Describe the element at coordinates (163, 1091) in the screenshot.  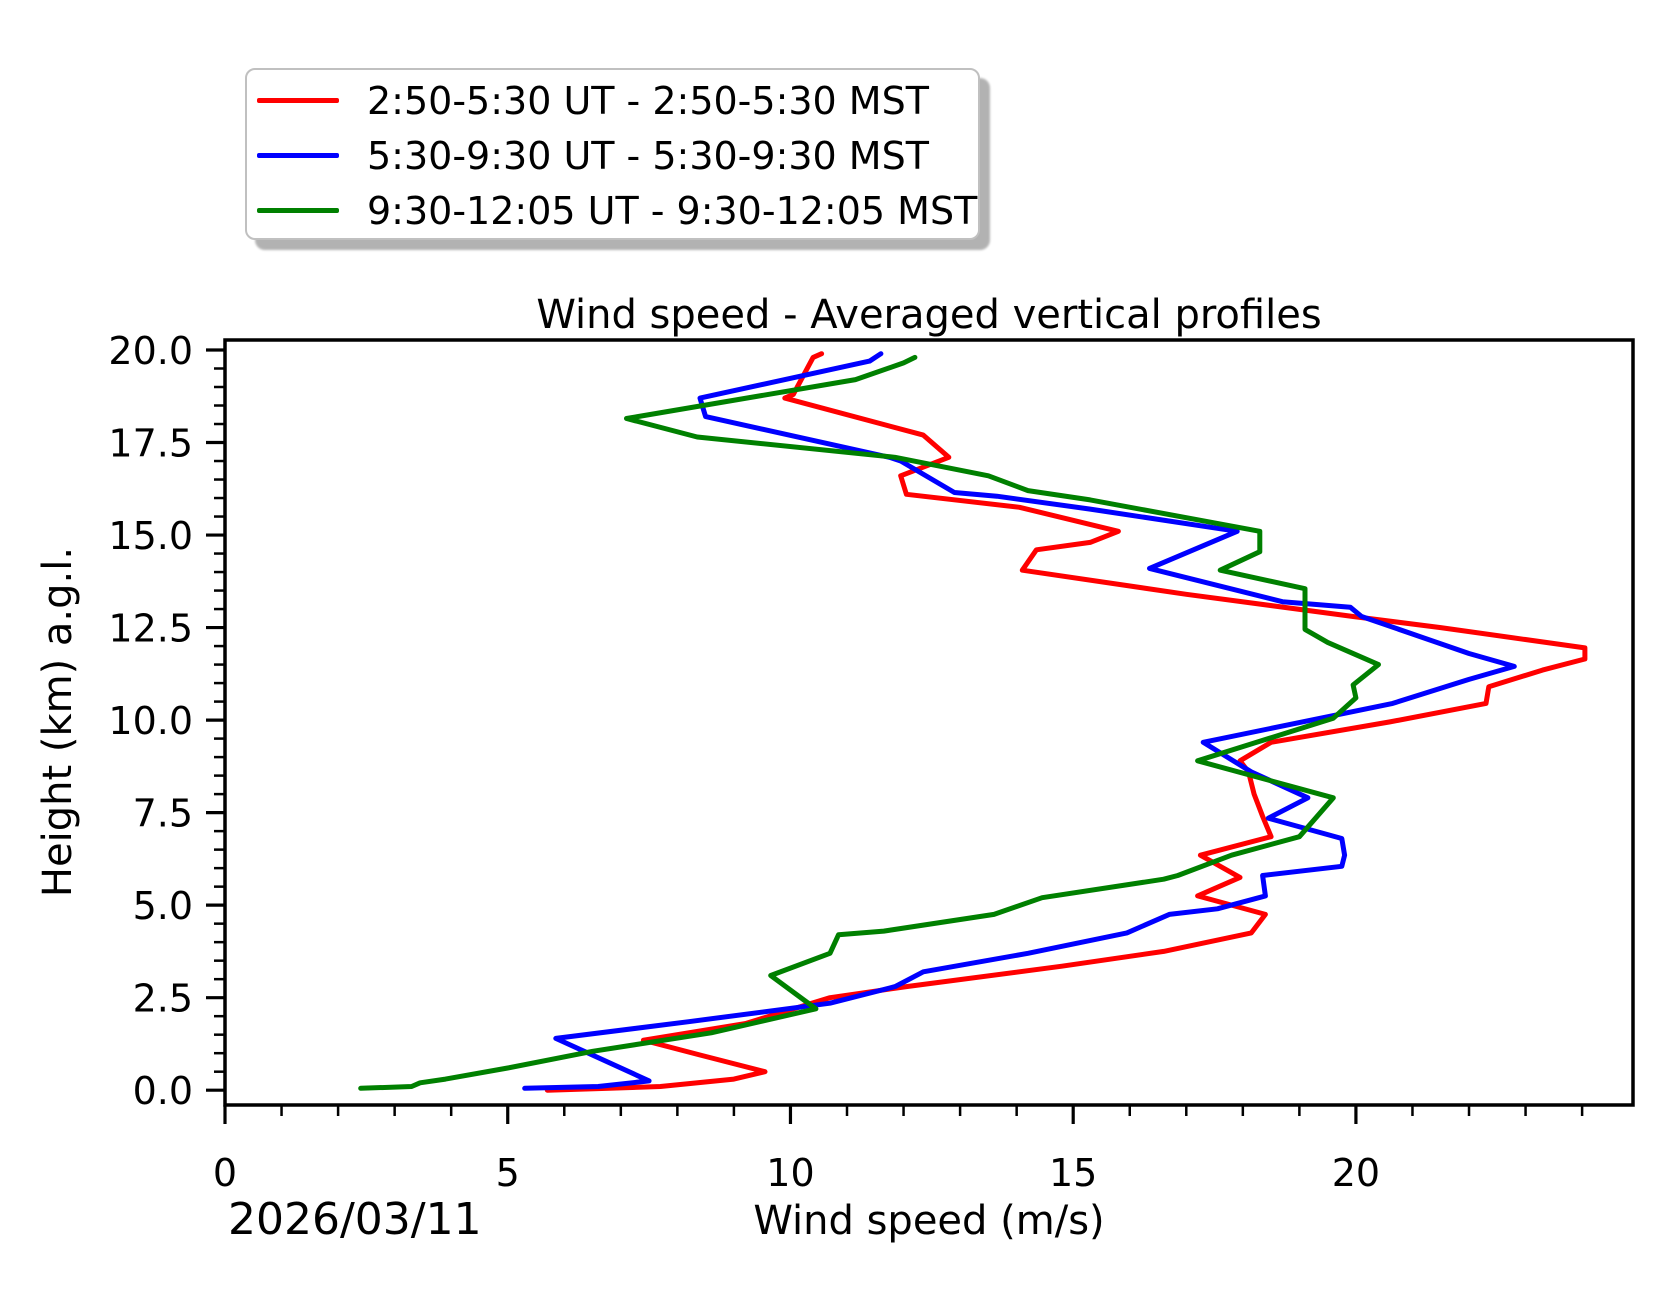
I see `y-tick-label: 0.0` at that location.